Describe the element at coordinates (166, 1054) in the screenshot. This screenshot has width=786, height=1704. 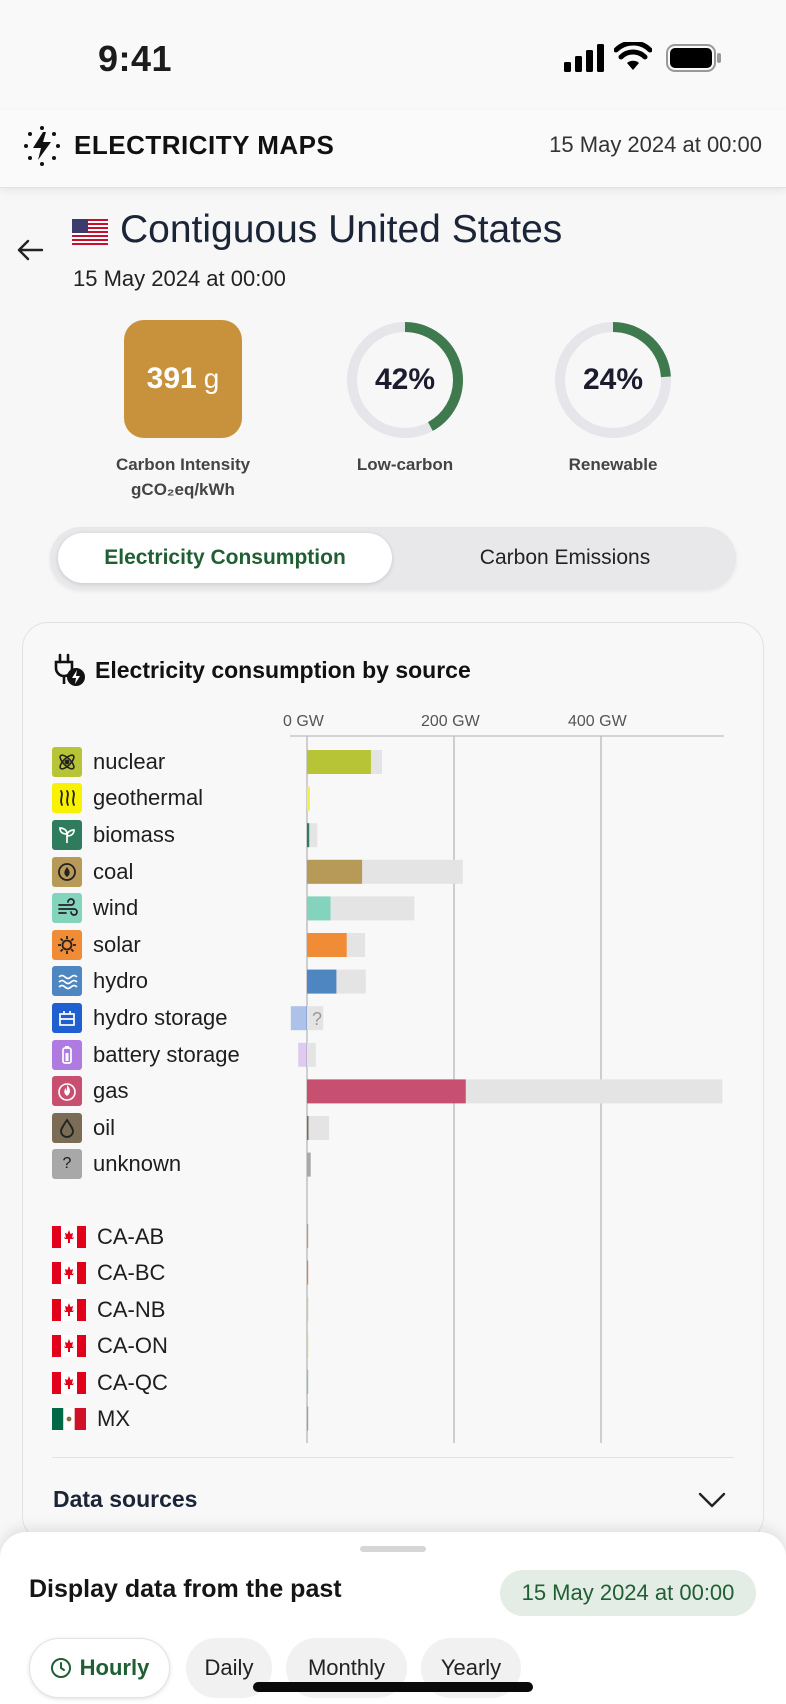
I see `legend-label: battery storage` at that location.